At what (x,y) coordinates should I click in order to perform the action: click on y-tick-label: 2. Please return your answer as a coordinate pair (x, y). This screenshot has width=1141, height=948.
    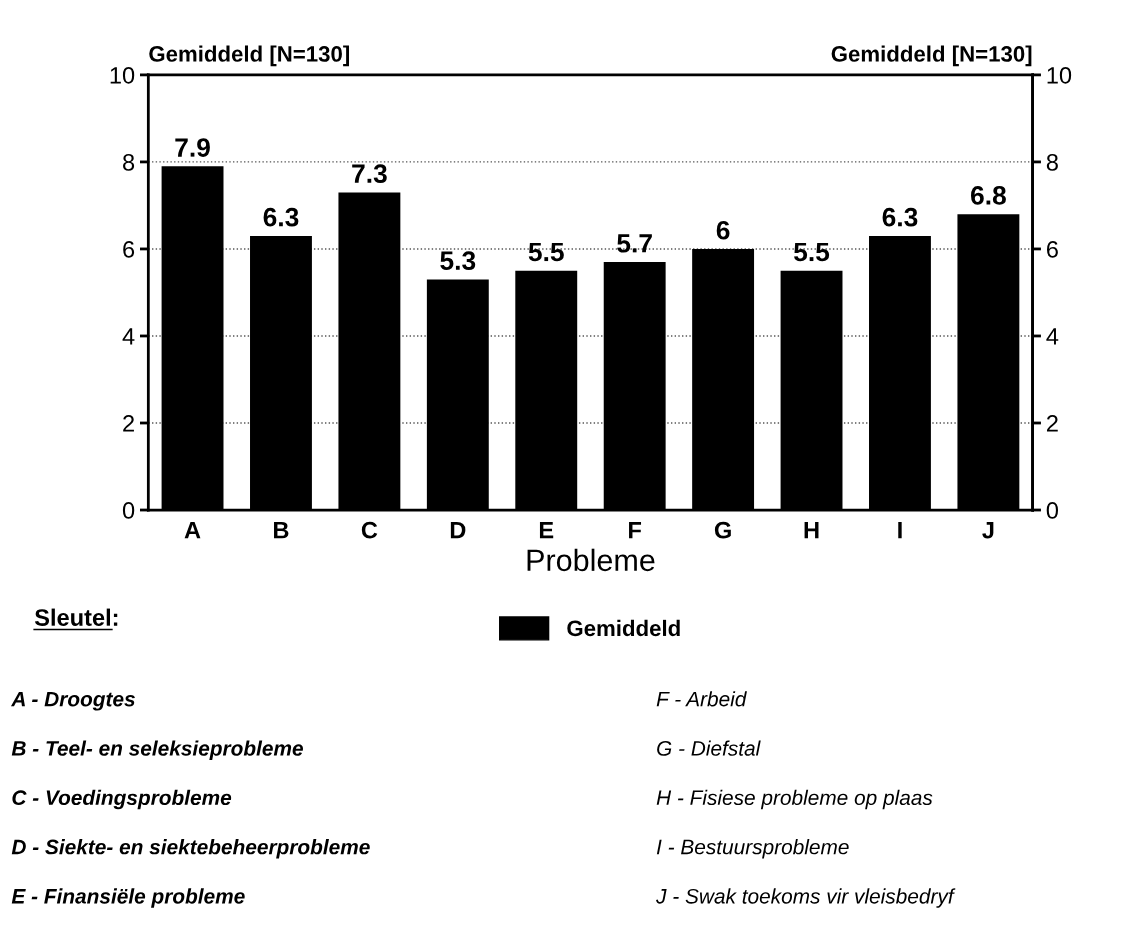
    Looking at the image, I should click on (128, 423).